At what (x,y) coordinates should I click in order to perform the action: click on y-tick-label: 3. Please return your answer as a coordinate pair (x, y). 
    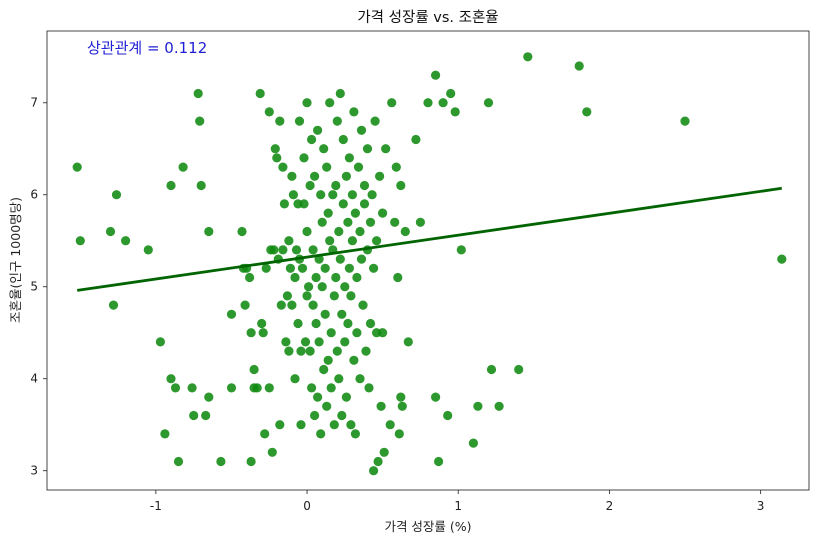
    Looking at the image, I should click on (34, 471).